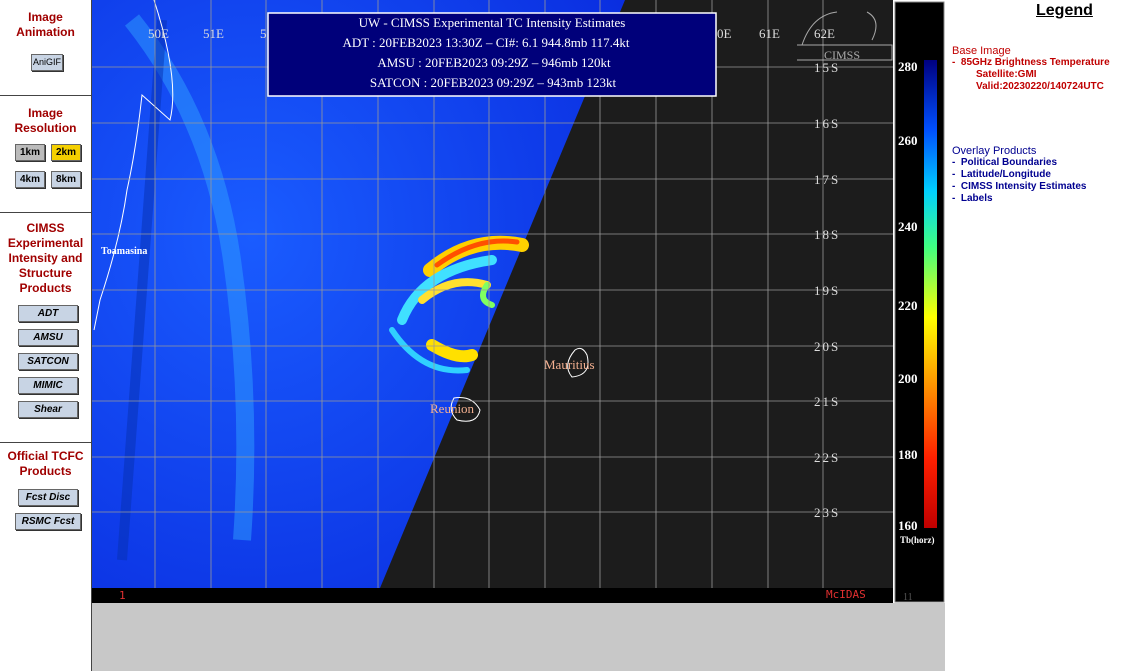 This screenshot has width=1131, height=671. What do you see at coordinates (917, 540) in the screenshot?
I see `colorbar-unit: Tb(horz)` at bounding box center [917, 540].